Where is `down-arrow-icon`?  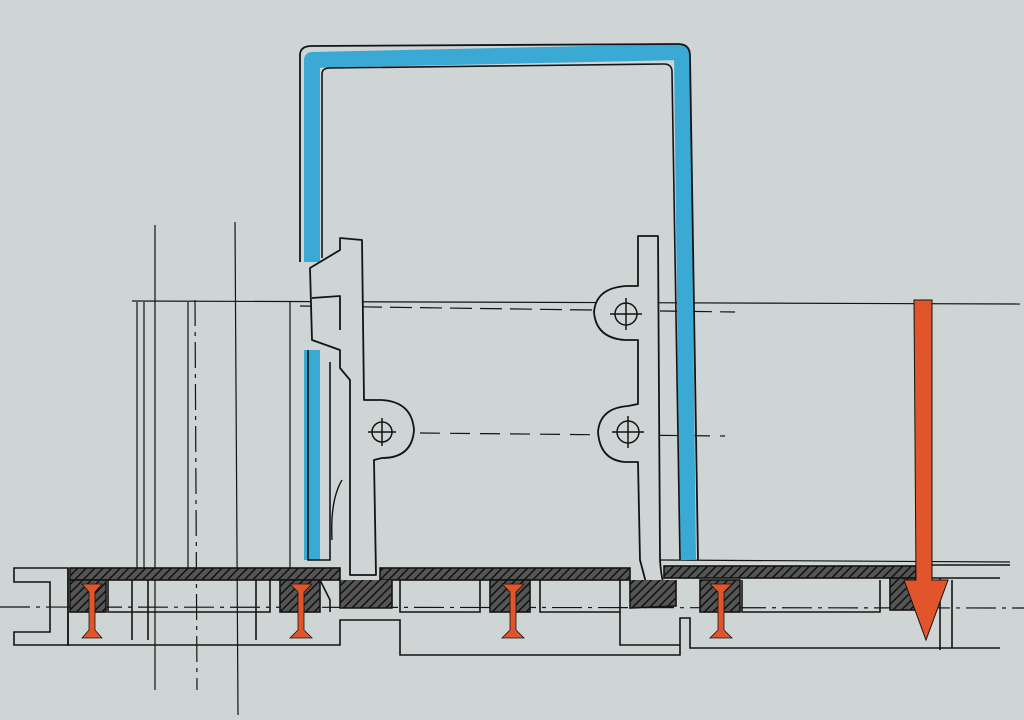
down-arrow-icon is located at coordinates (926, 470).